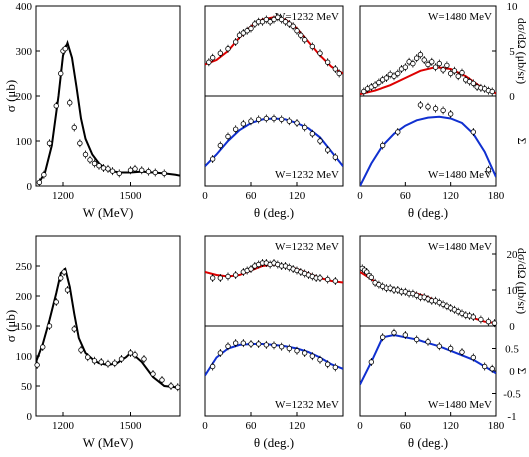 The height and width of the screenshot is (457, 529). Describe the element at coordinates (307, 175) in the screenshot. I see `energy-label: W=1232 MeV` at that location.